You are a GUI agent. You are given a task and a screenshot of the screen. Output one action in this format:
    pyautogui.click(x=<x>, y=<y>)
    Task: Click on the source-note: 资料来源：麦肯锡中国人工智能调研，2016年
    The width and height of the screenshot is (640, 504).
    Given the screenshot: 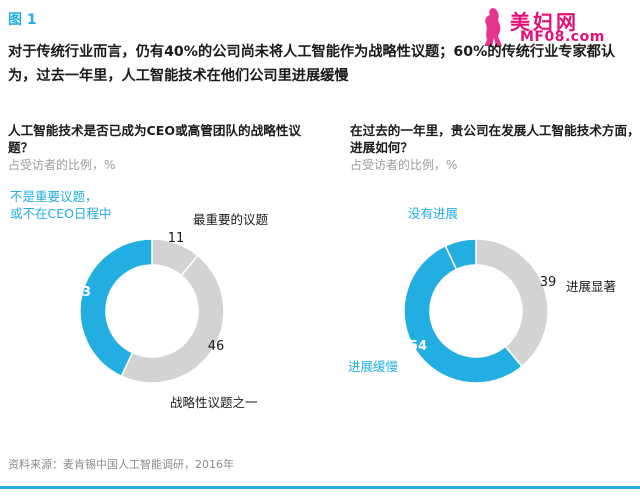 What is the action you would take?
    pyautogui.click(x=121, y=464)
    